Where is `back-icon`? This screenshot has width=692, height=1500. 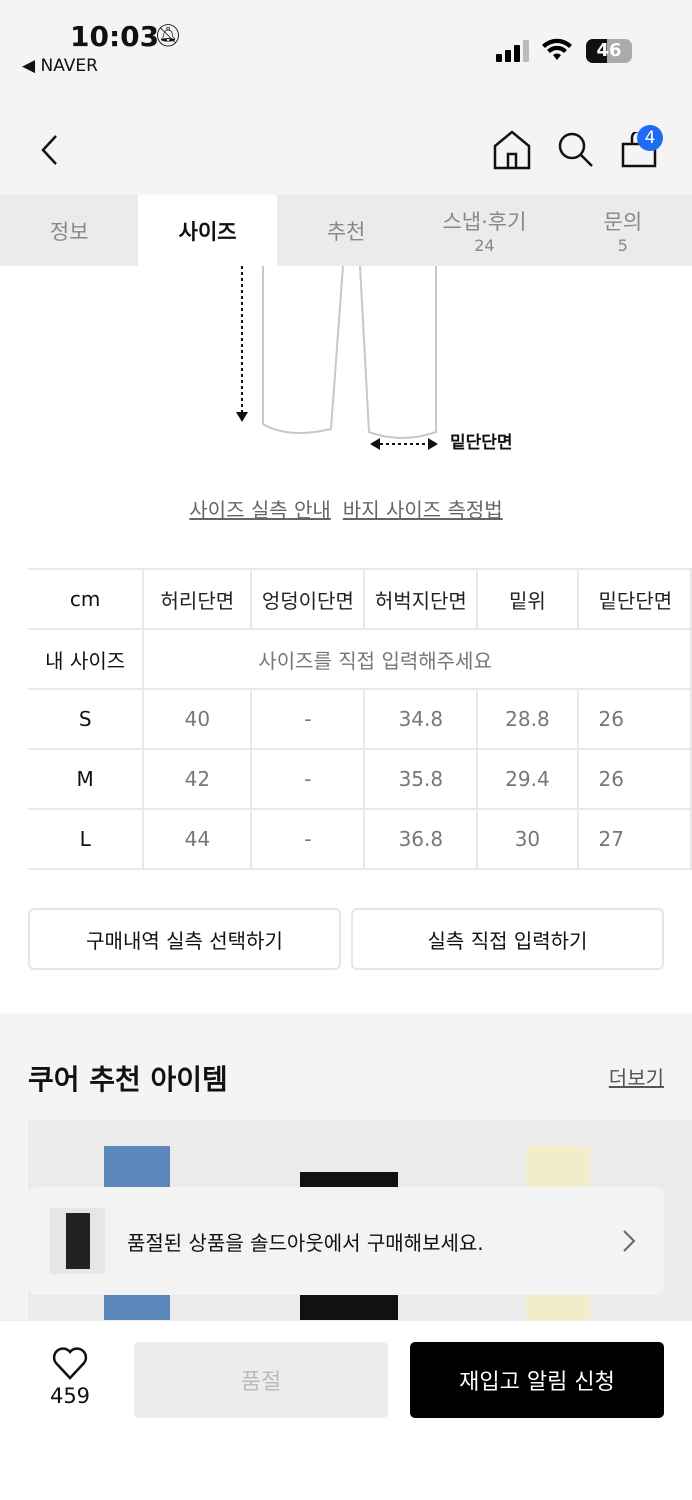 back-icon is located at coordinates (50, 150).